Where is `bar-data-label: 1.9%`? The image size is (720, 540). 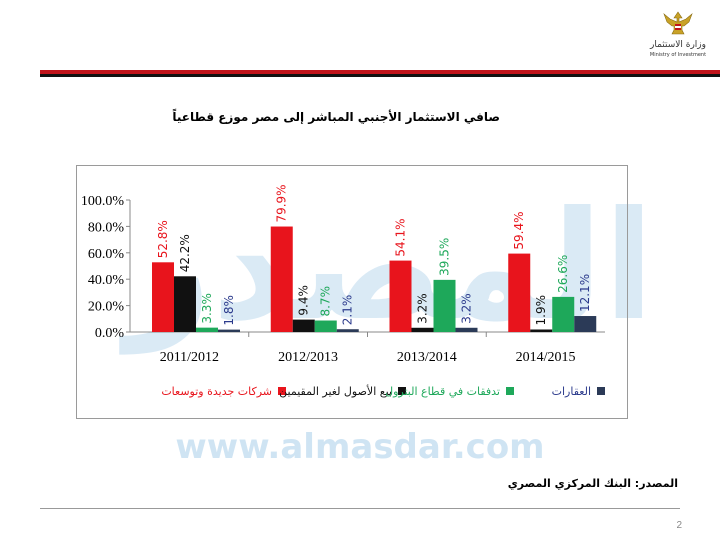 bar-data-label: 1.9% is located at coordinates (541, 310).